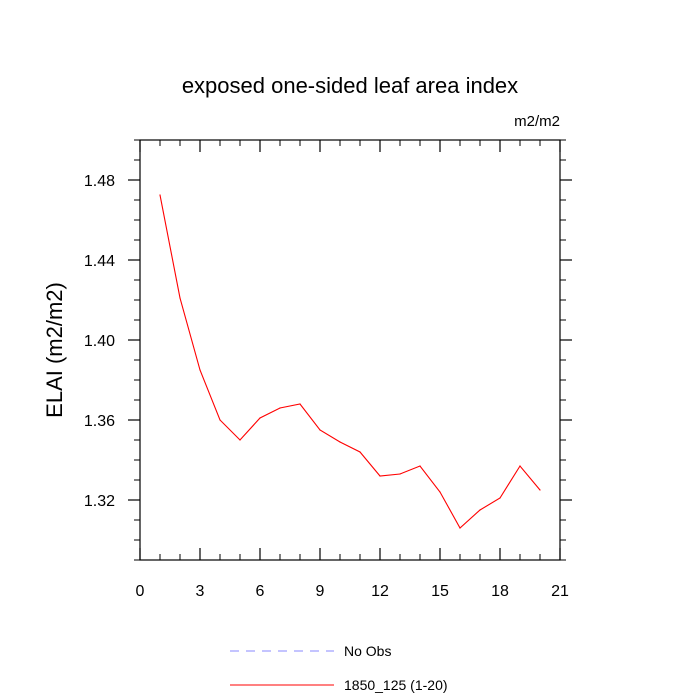 Image resolution: width=700 pixels, height=700 pixels. I want to click on y-axis-label: ELAI (m2/m2), so click(54, 350).